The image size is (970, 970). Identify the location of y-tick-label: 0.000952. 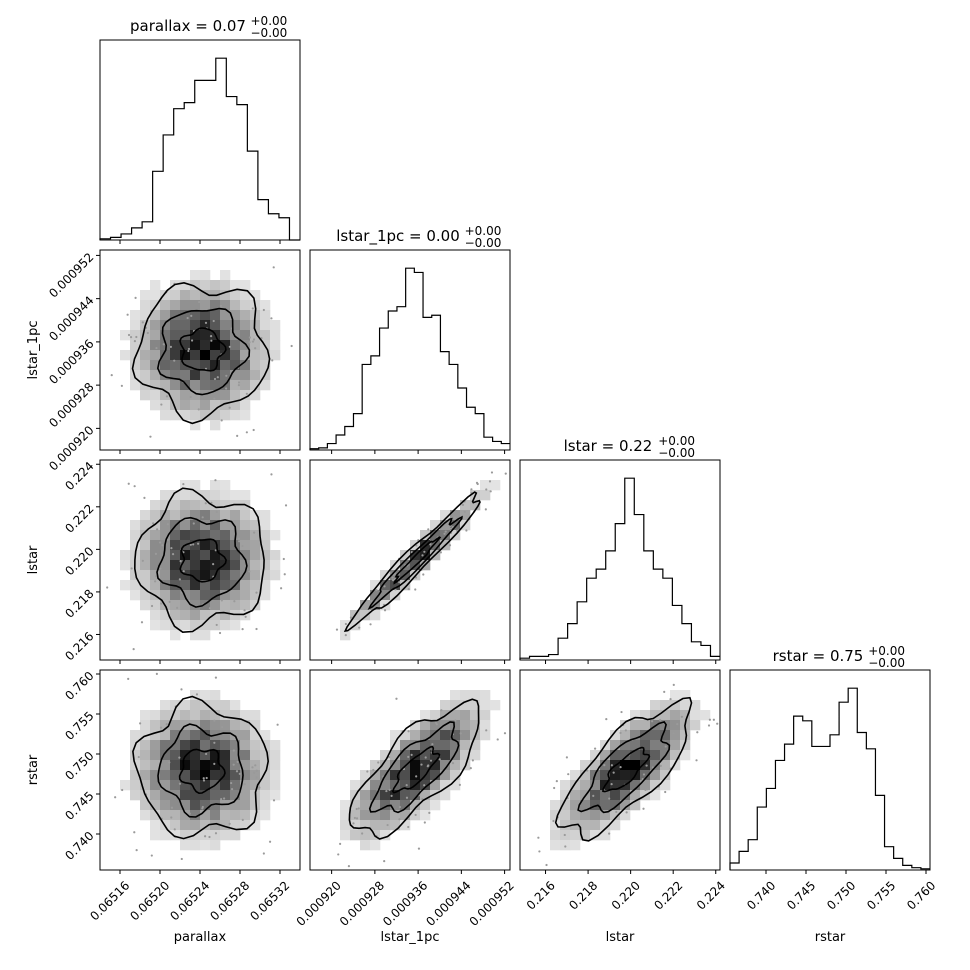
(71, 275).